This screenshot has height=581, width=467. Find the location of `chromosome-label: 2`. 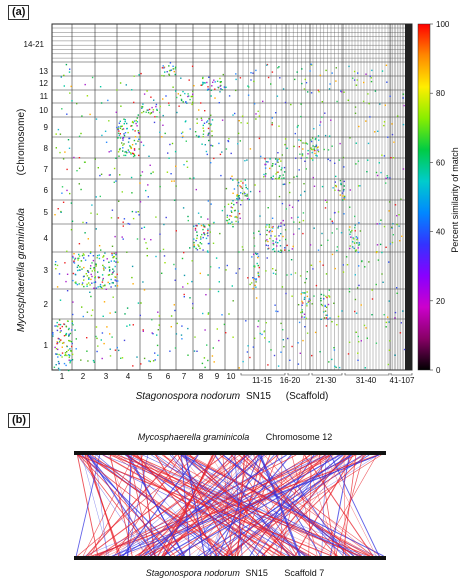

chromosome-label: 2 is located at coordinates (46, 304).